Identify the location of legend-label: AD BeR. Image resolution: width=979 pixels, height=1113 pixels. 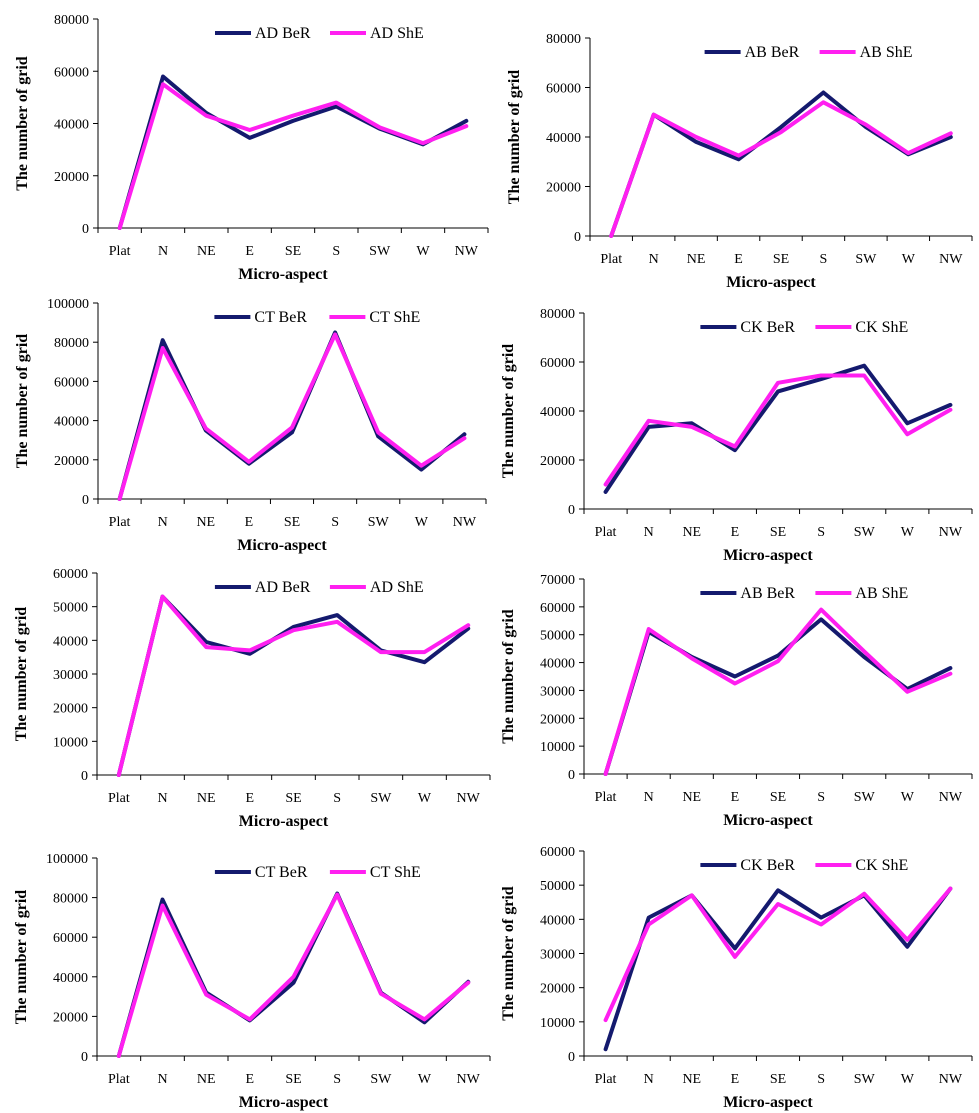
(283, 587).